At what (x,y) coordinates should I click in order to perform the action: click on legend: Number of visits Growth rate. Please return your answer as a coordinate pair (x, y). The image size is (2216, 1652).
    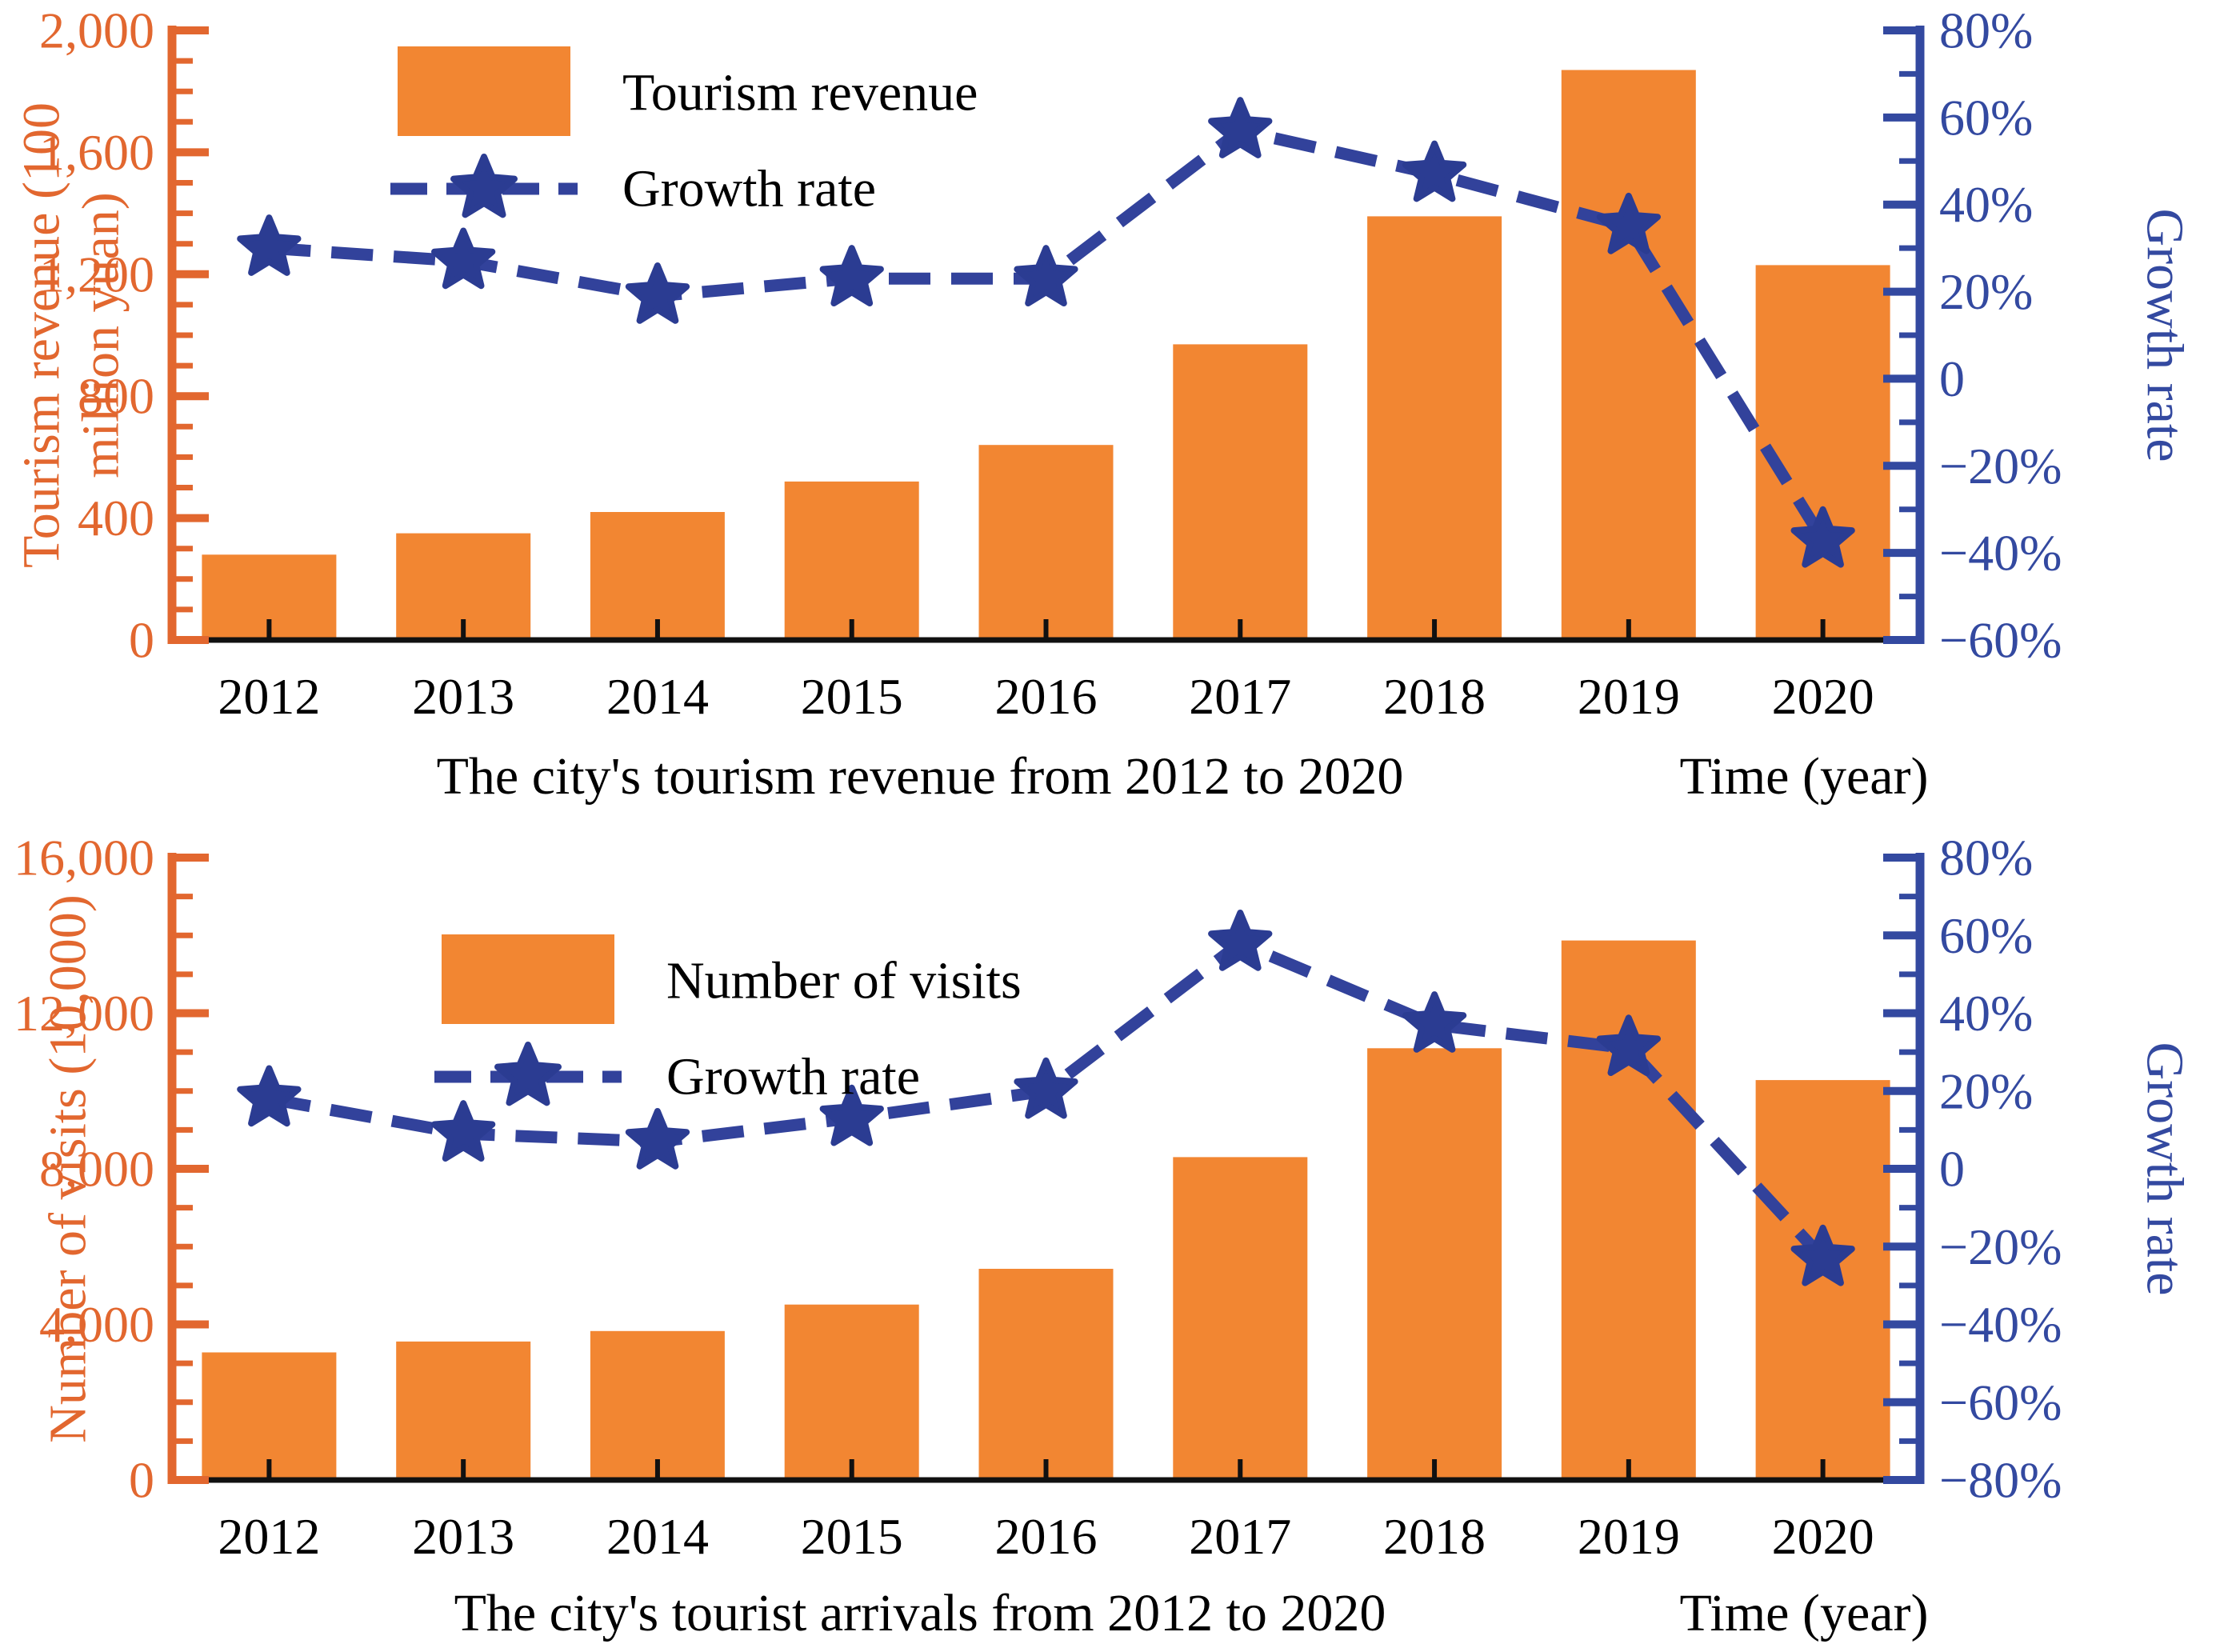
    Looking at the image, I should click on (728, 1020).